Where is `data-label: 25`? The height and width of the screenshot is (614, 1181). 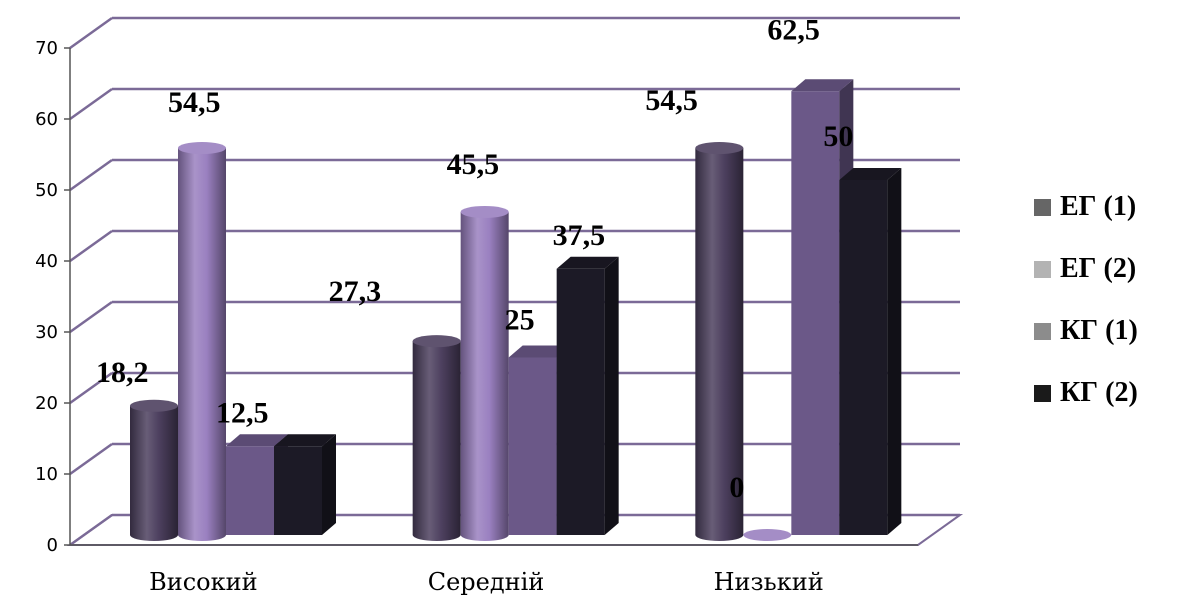
data-label: 25 is located at coordinates (520, 320).